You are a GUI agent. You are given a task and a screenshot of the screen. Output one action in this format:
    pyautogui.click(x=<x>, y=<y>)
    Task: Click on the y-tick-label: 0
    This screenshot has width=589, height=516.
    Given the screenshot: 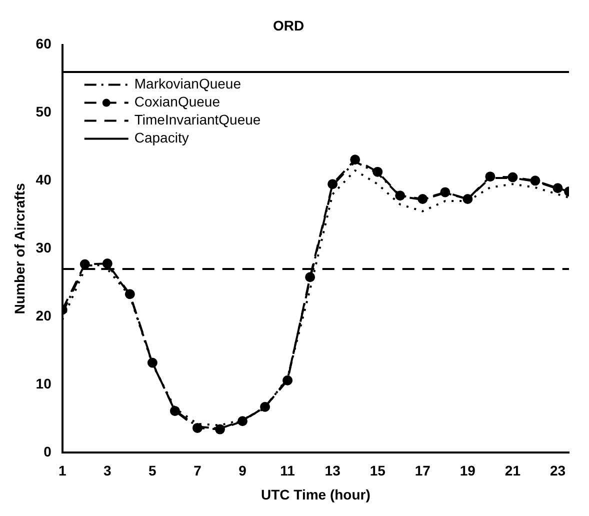 What is the action you would take?
    pyautogui.click(x=48, y=451)
    